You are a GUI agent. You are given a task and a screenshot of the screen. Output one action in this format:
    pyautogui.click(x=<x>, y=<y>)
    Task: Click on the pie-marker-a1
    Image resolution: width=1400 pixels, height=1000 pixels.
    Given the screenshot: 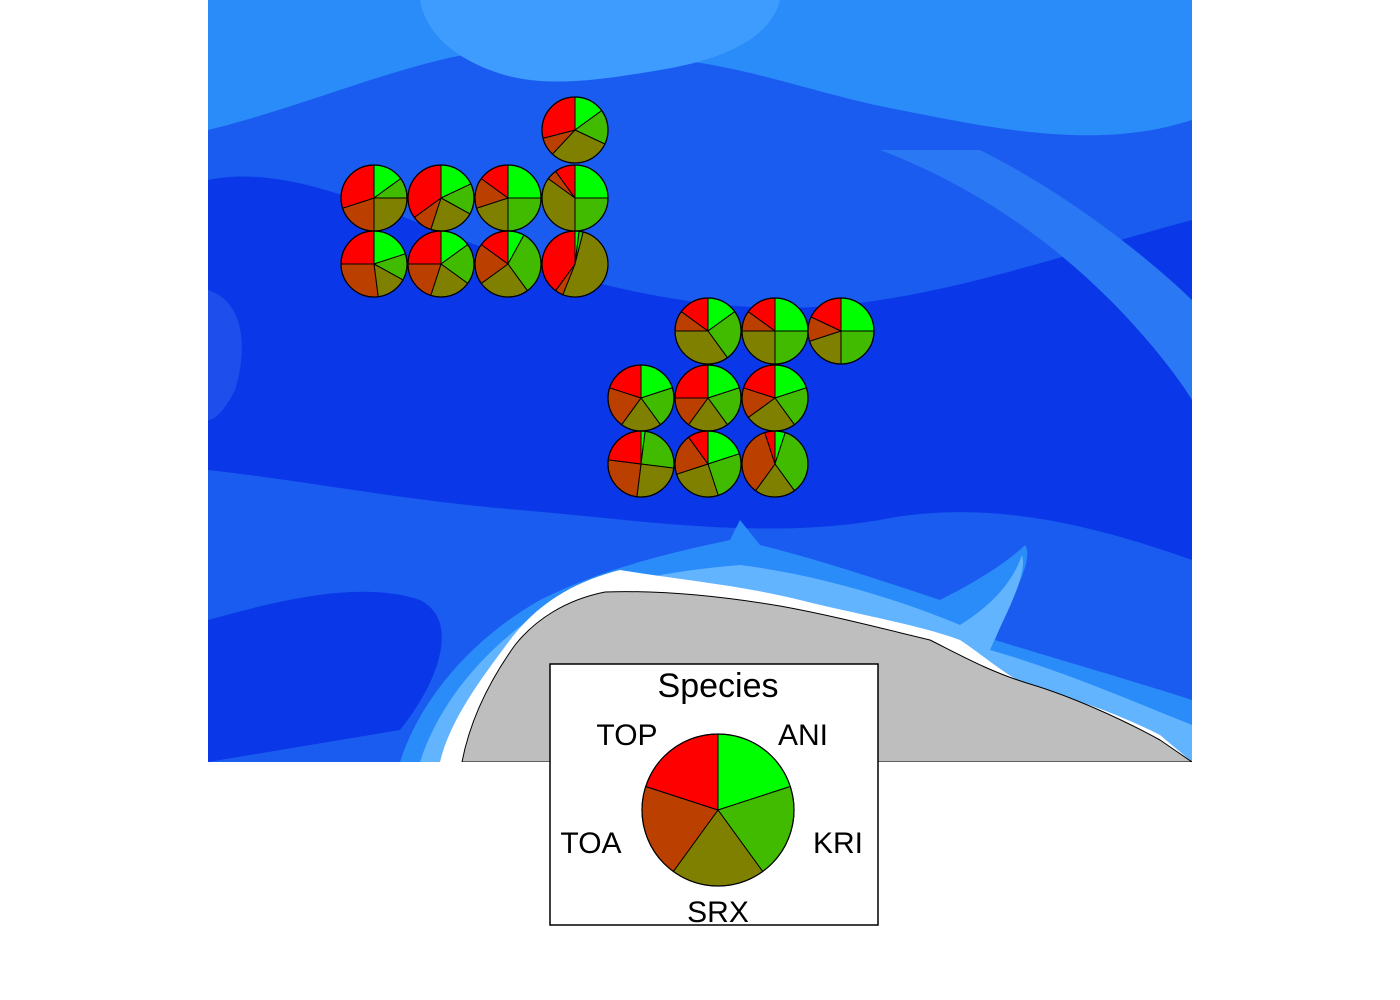 What is the action you would take?
    pyautogui.click(x=374, y=198)
    